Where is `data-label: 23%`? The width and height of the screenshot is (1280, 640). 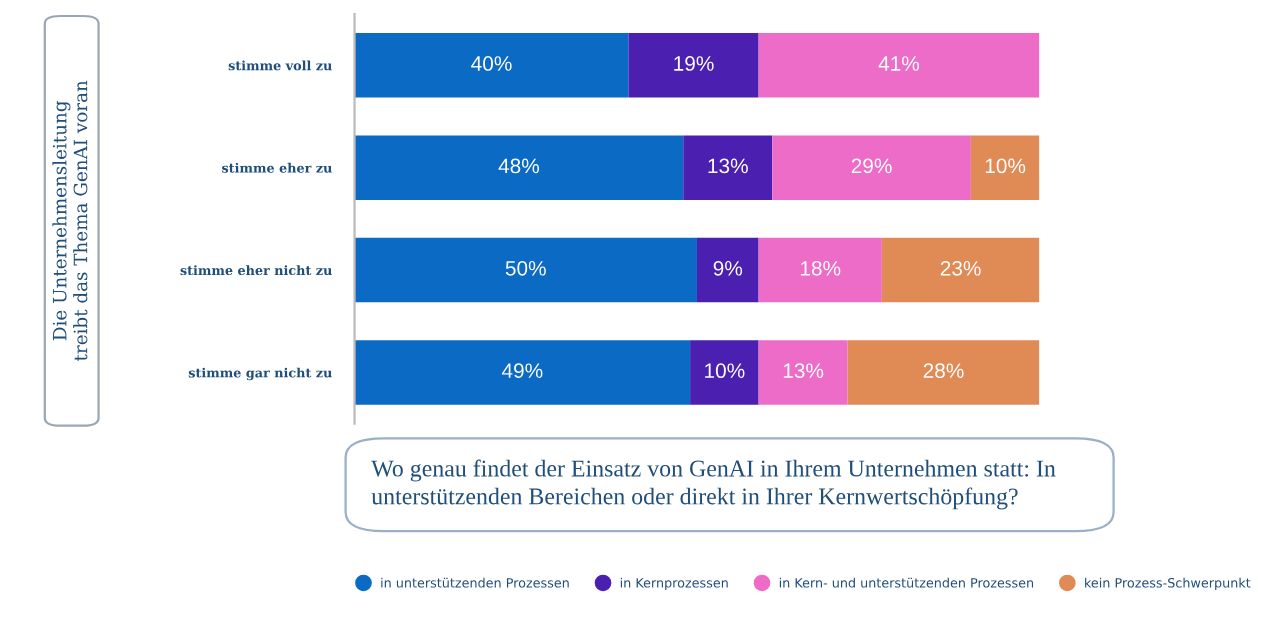 data-label: 23% is located at coordinates (960, 268).